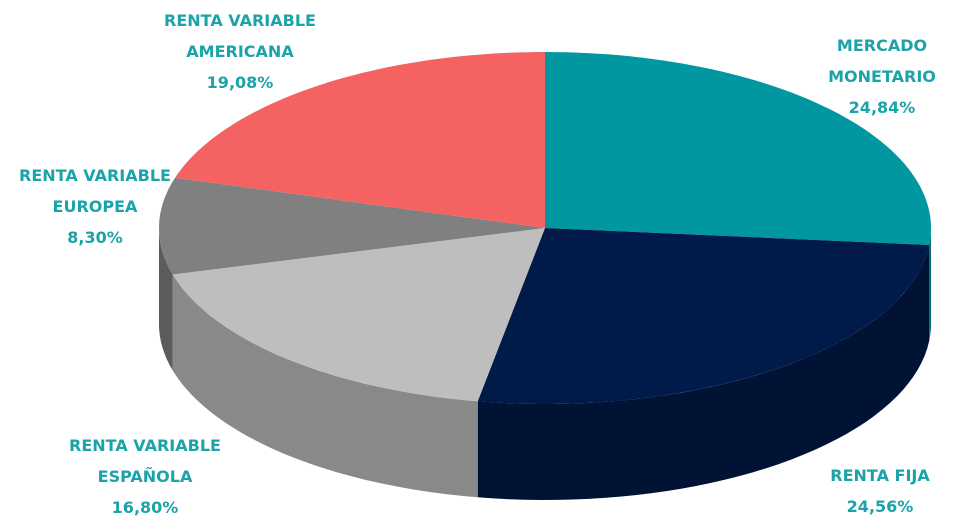 The width and height of the screenshot is (957, 524). Describe the element at coordinates (240, 82) in the screenshot. I see `value-label: 19,08%` at that location.